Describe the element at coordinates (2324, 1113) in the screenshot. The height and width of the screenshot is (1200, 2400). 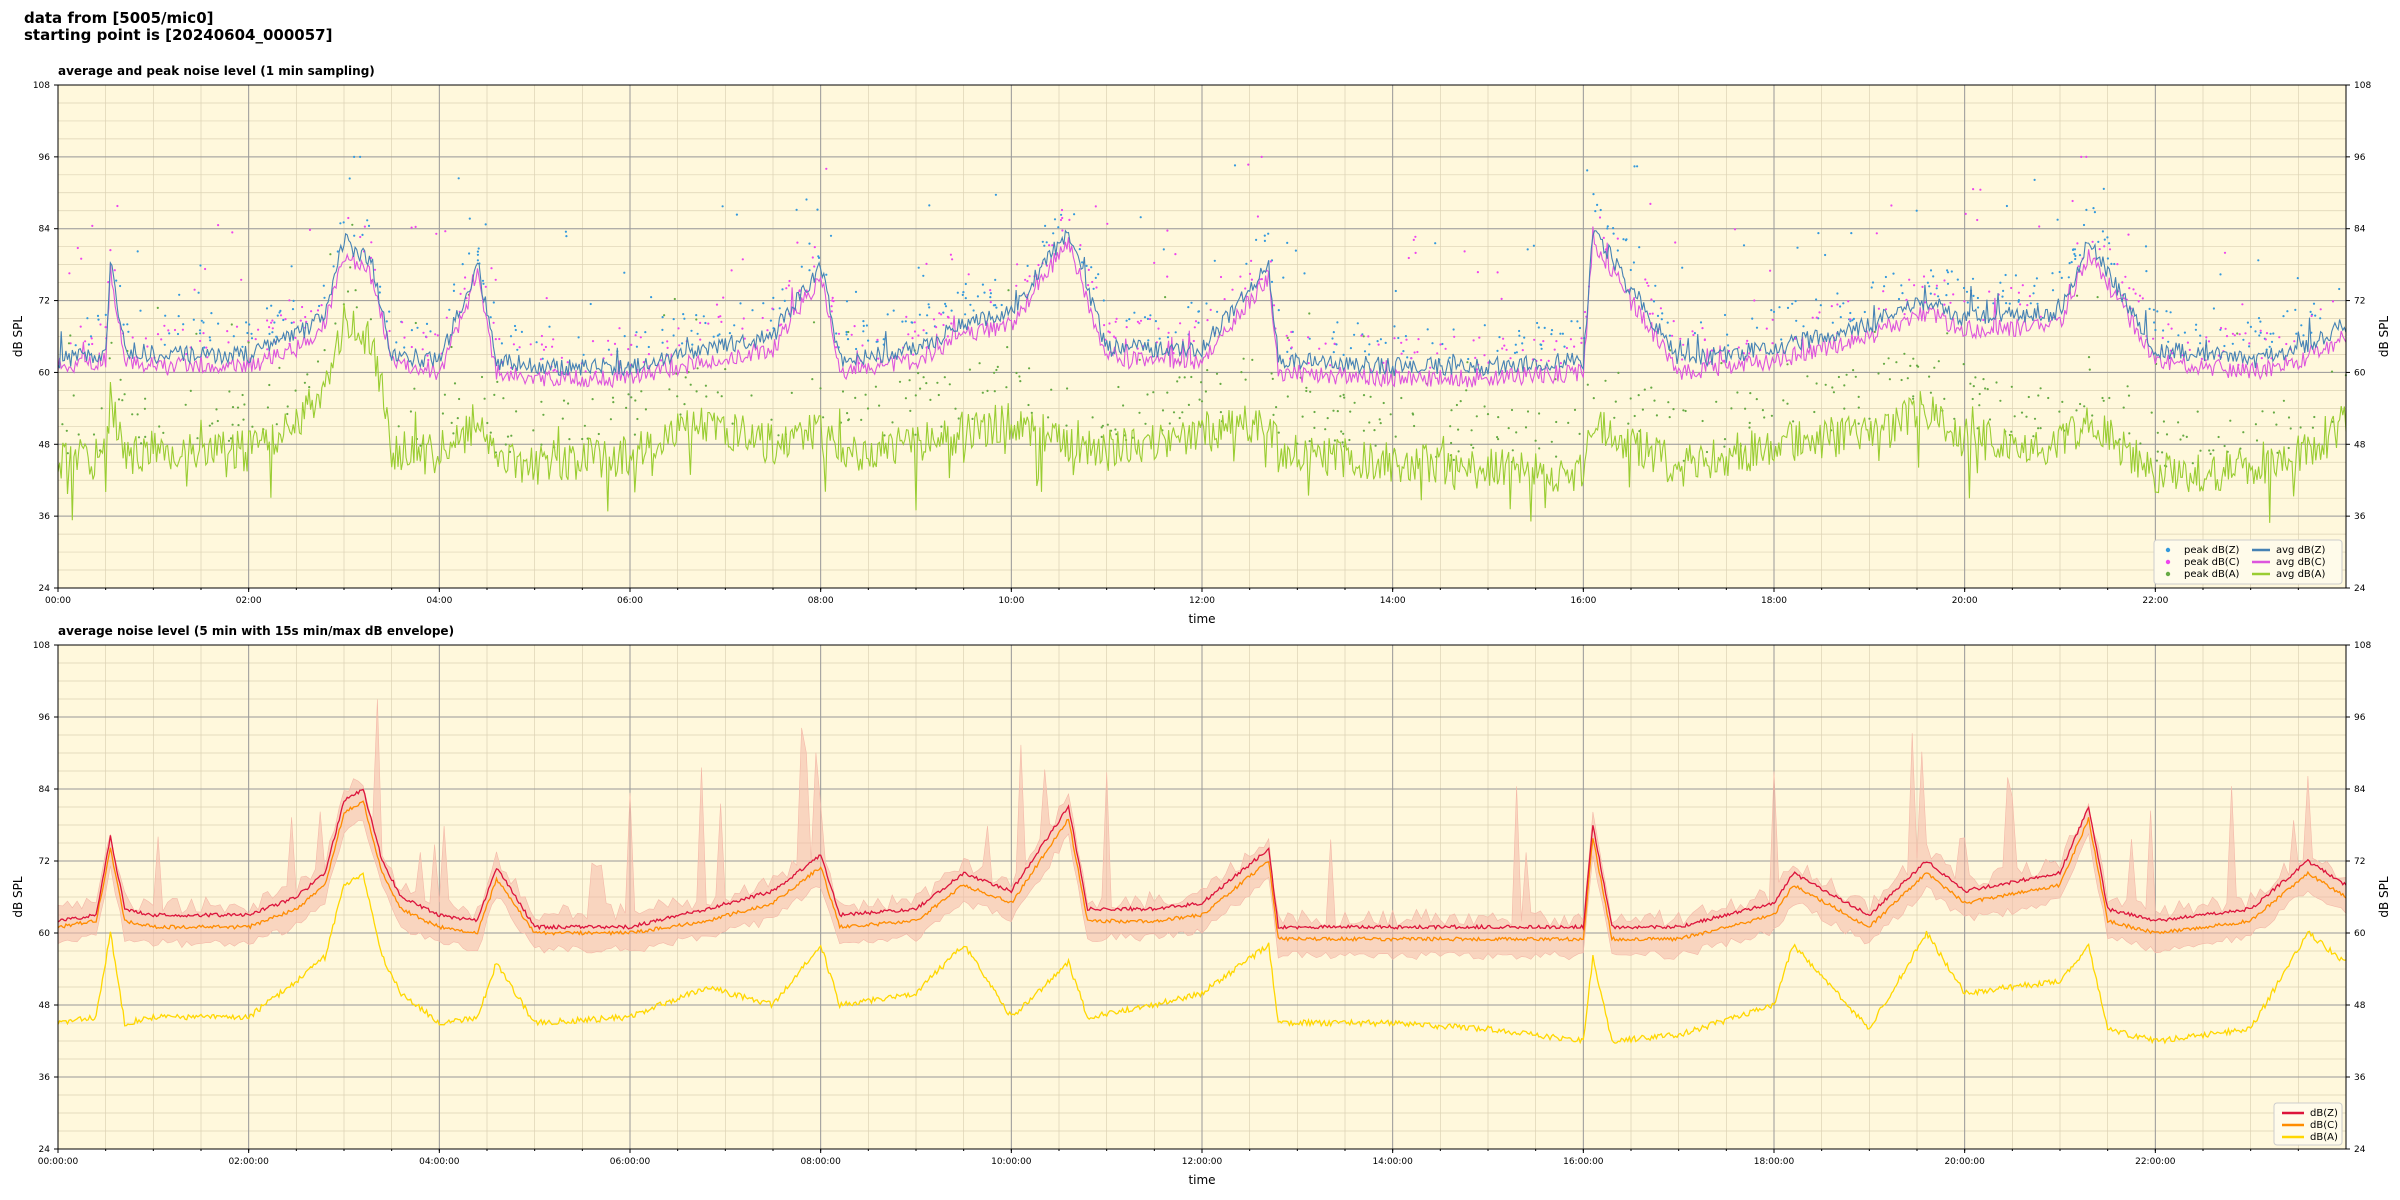
I see `chart1-legend-label: dB(Z)` at that location.